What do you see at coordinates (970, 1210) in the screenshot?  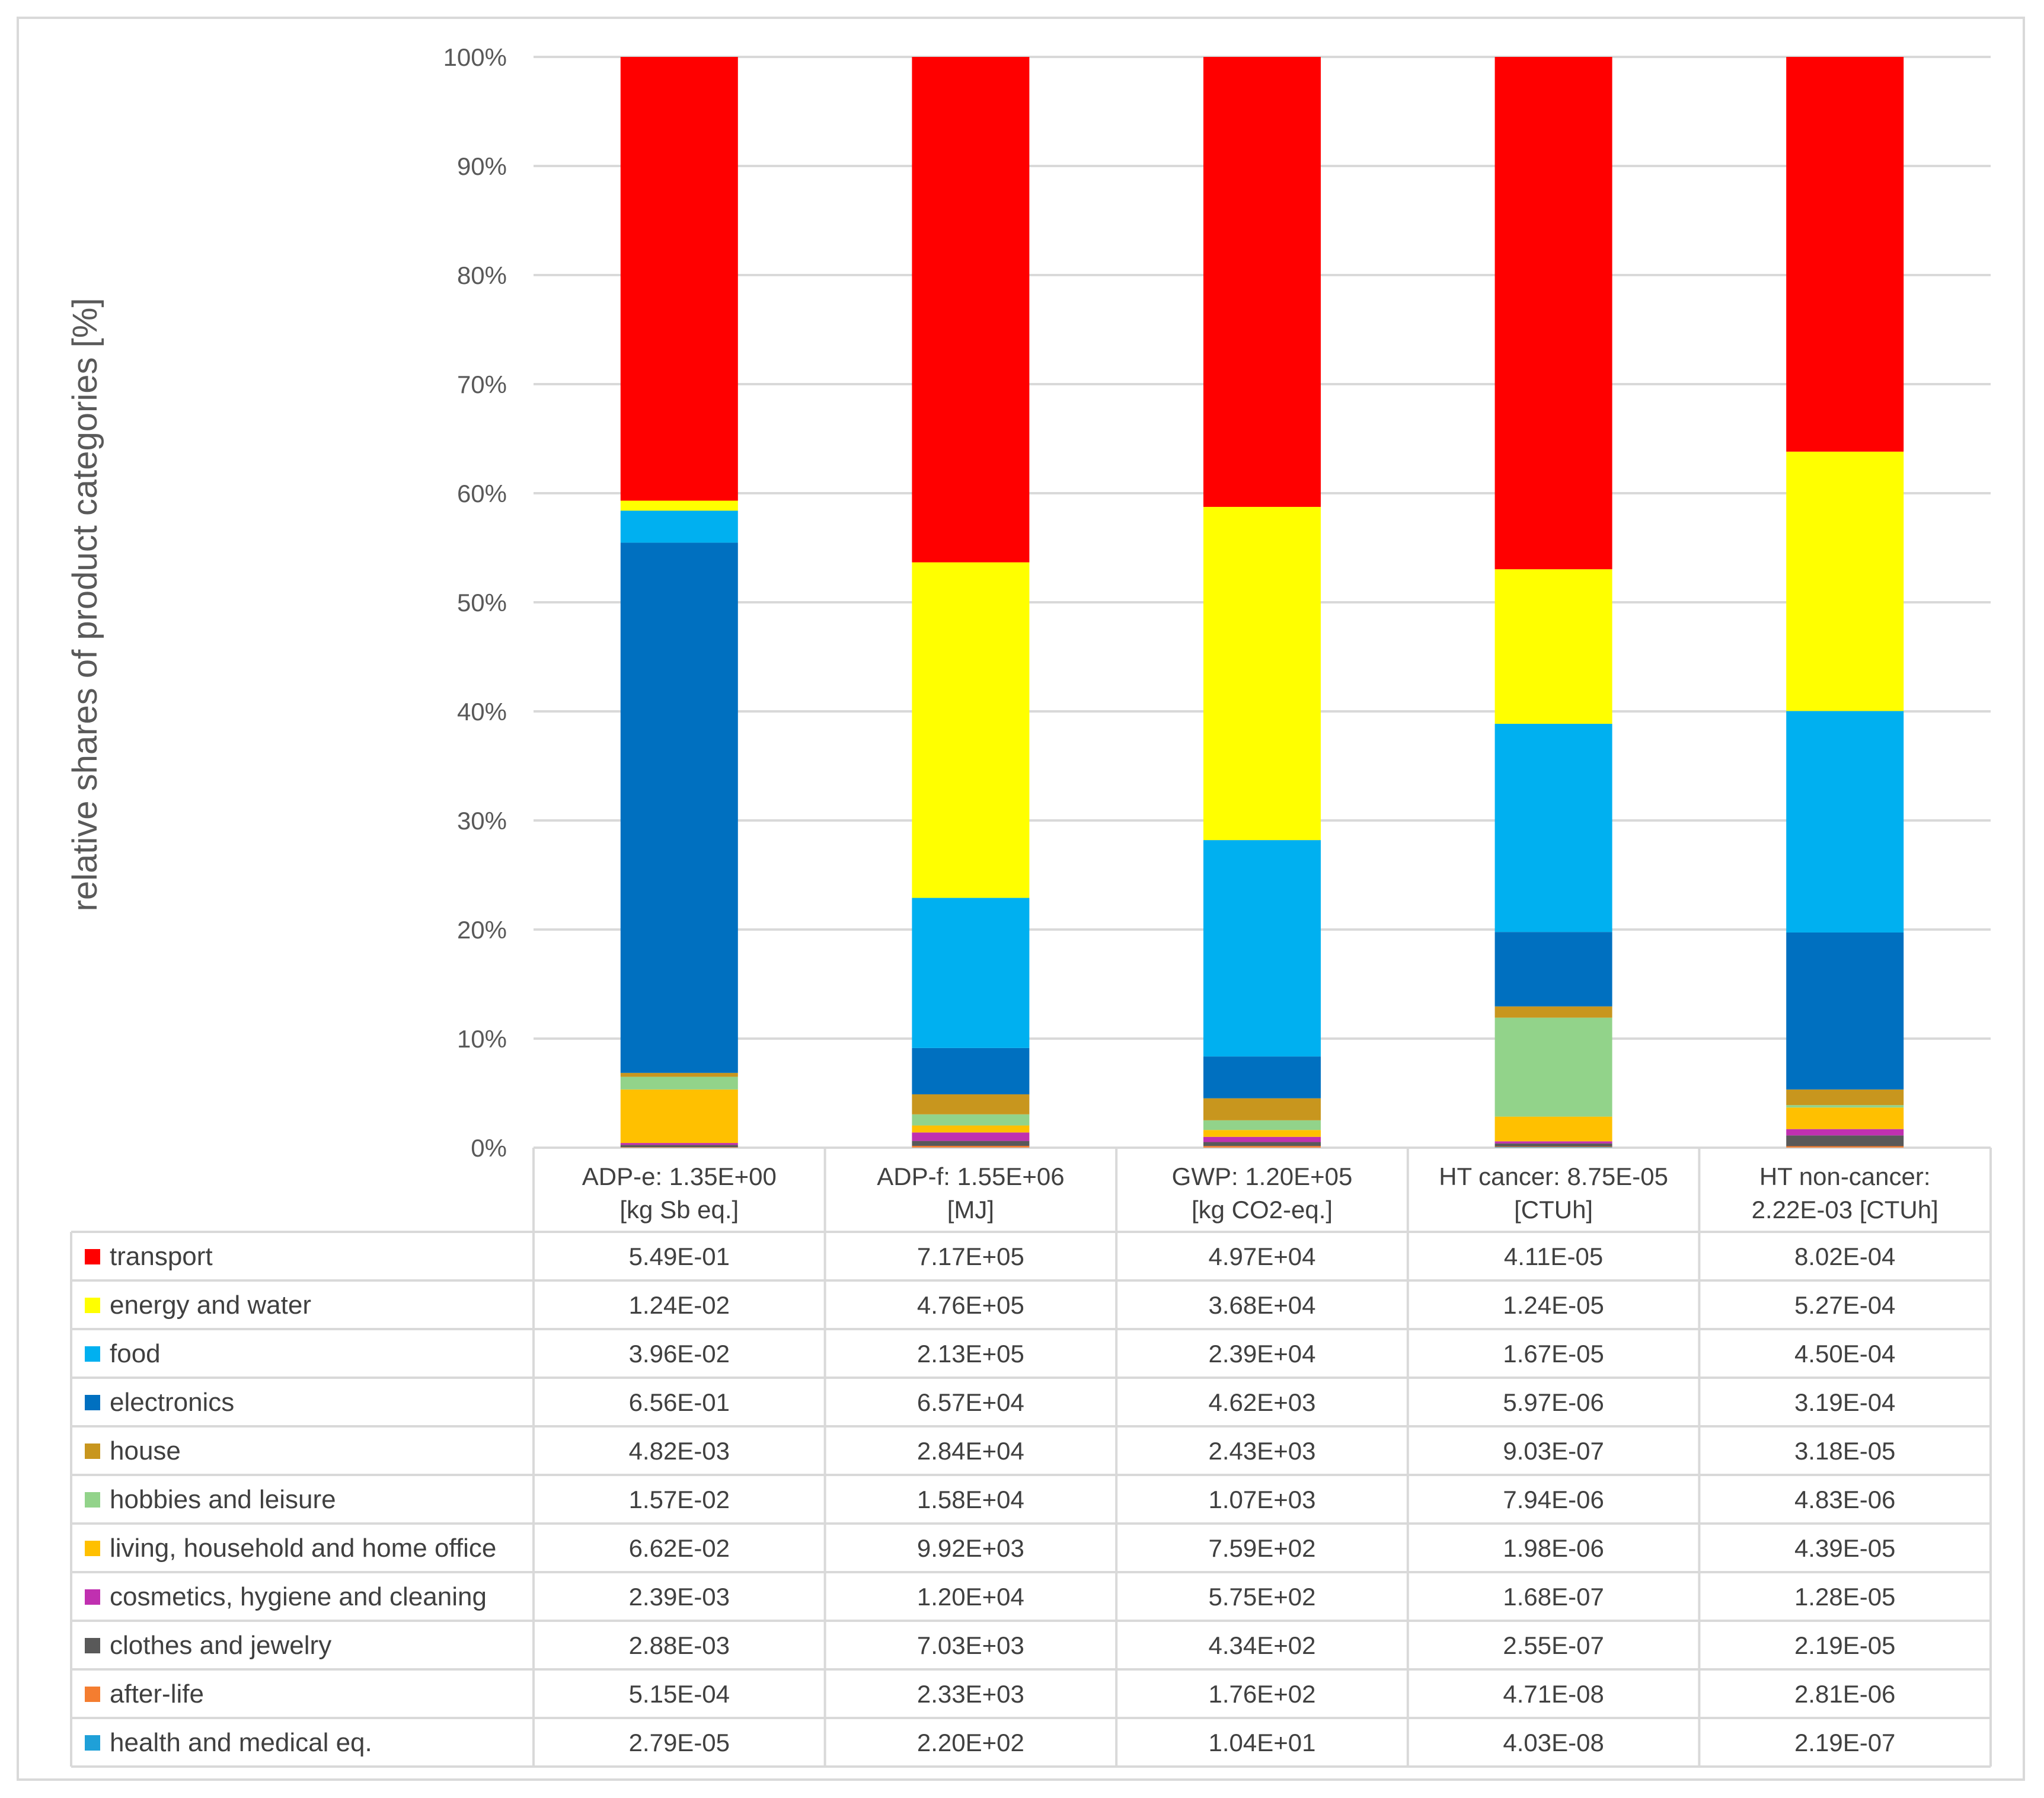 I see `category-label: [MJ]` at bounding box center [970, 1210].